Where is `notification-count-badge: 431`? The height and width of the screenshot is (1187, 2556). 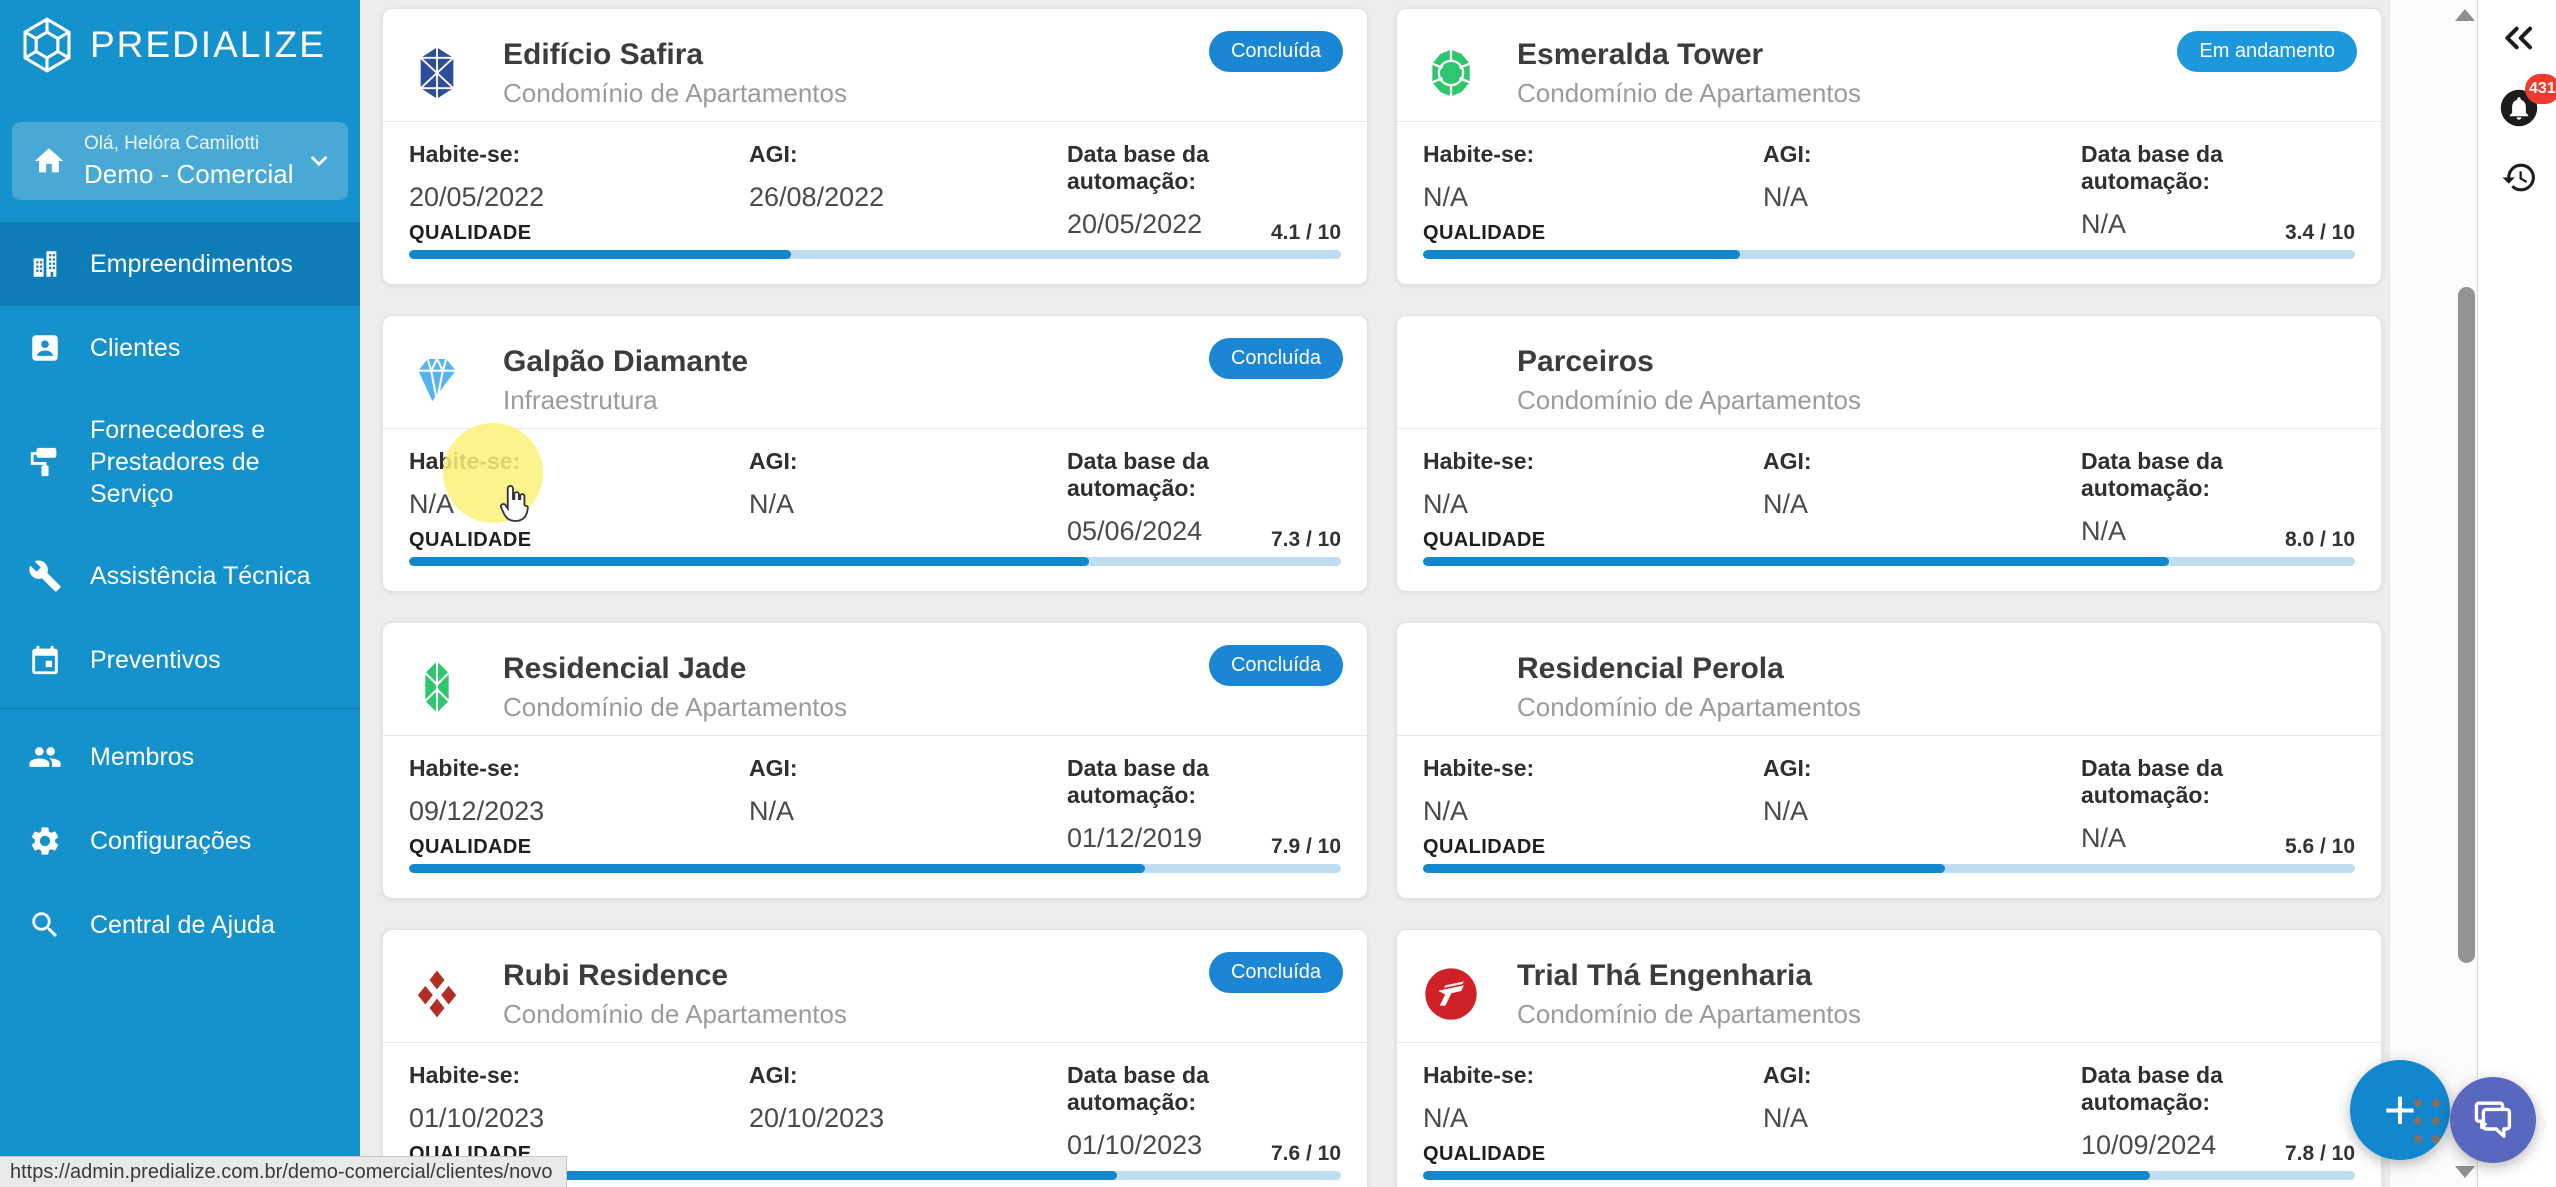 notification-count-badge: 431 is located at coordinates (2540, 89).